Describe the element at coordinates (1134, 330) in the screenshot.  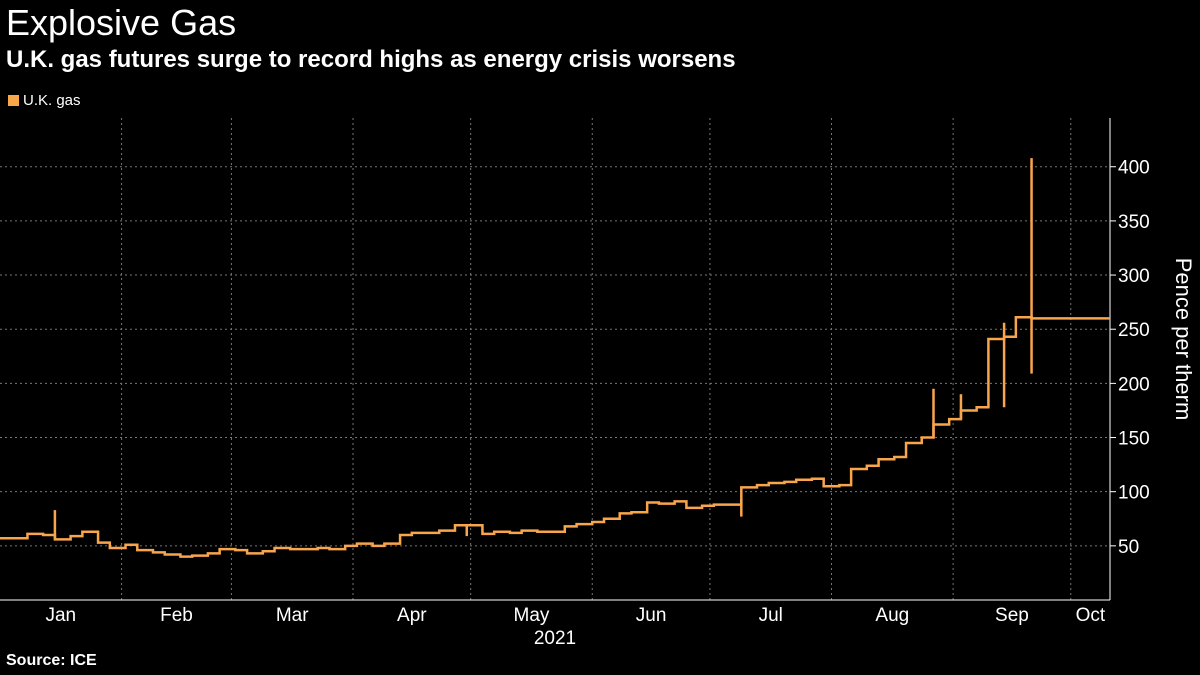
I see `y-tick-label: 250` at that location.